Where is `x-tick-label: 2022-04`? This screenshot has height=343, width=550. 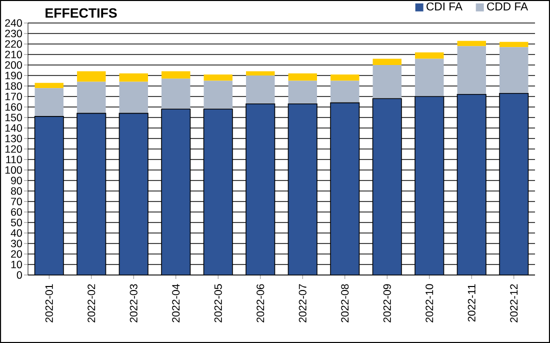 x-tick-label: 2022-04 is located at coordinates (176, 303).